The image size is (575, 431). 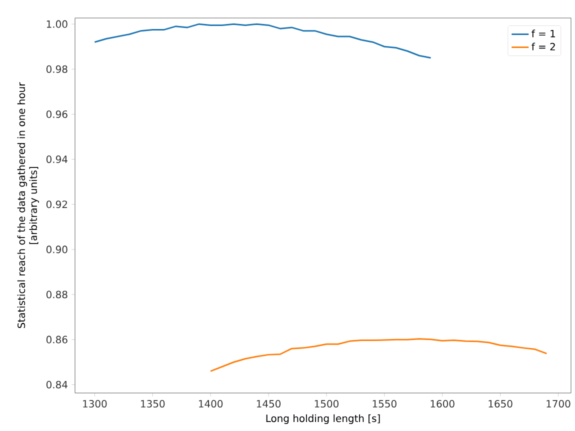 What do you see at coordinates (28, 205) in the screenshot?
I see `y-axis-title: Statistical reach of the data gathered in one hour [arbitrary units]` at bounding box center [28, 205].